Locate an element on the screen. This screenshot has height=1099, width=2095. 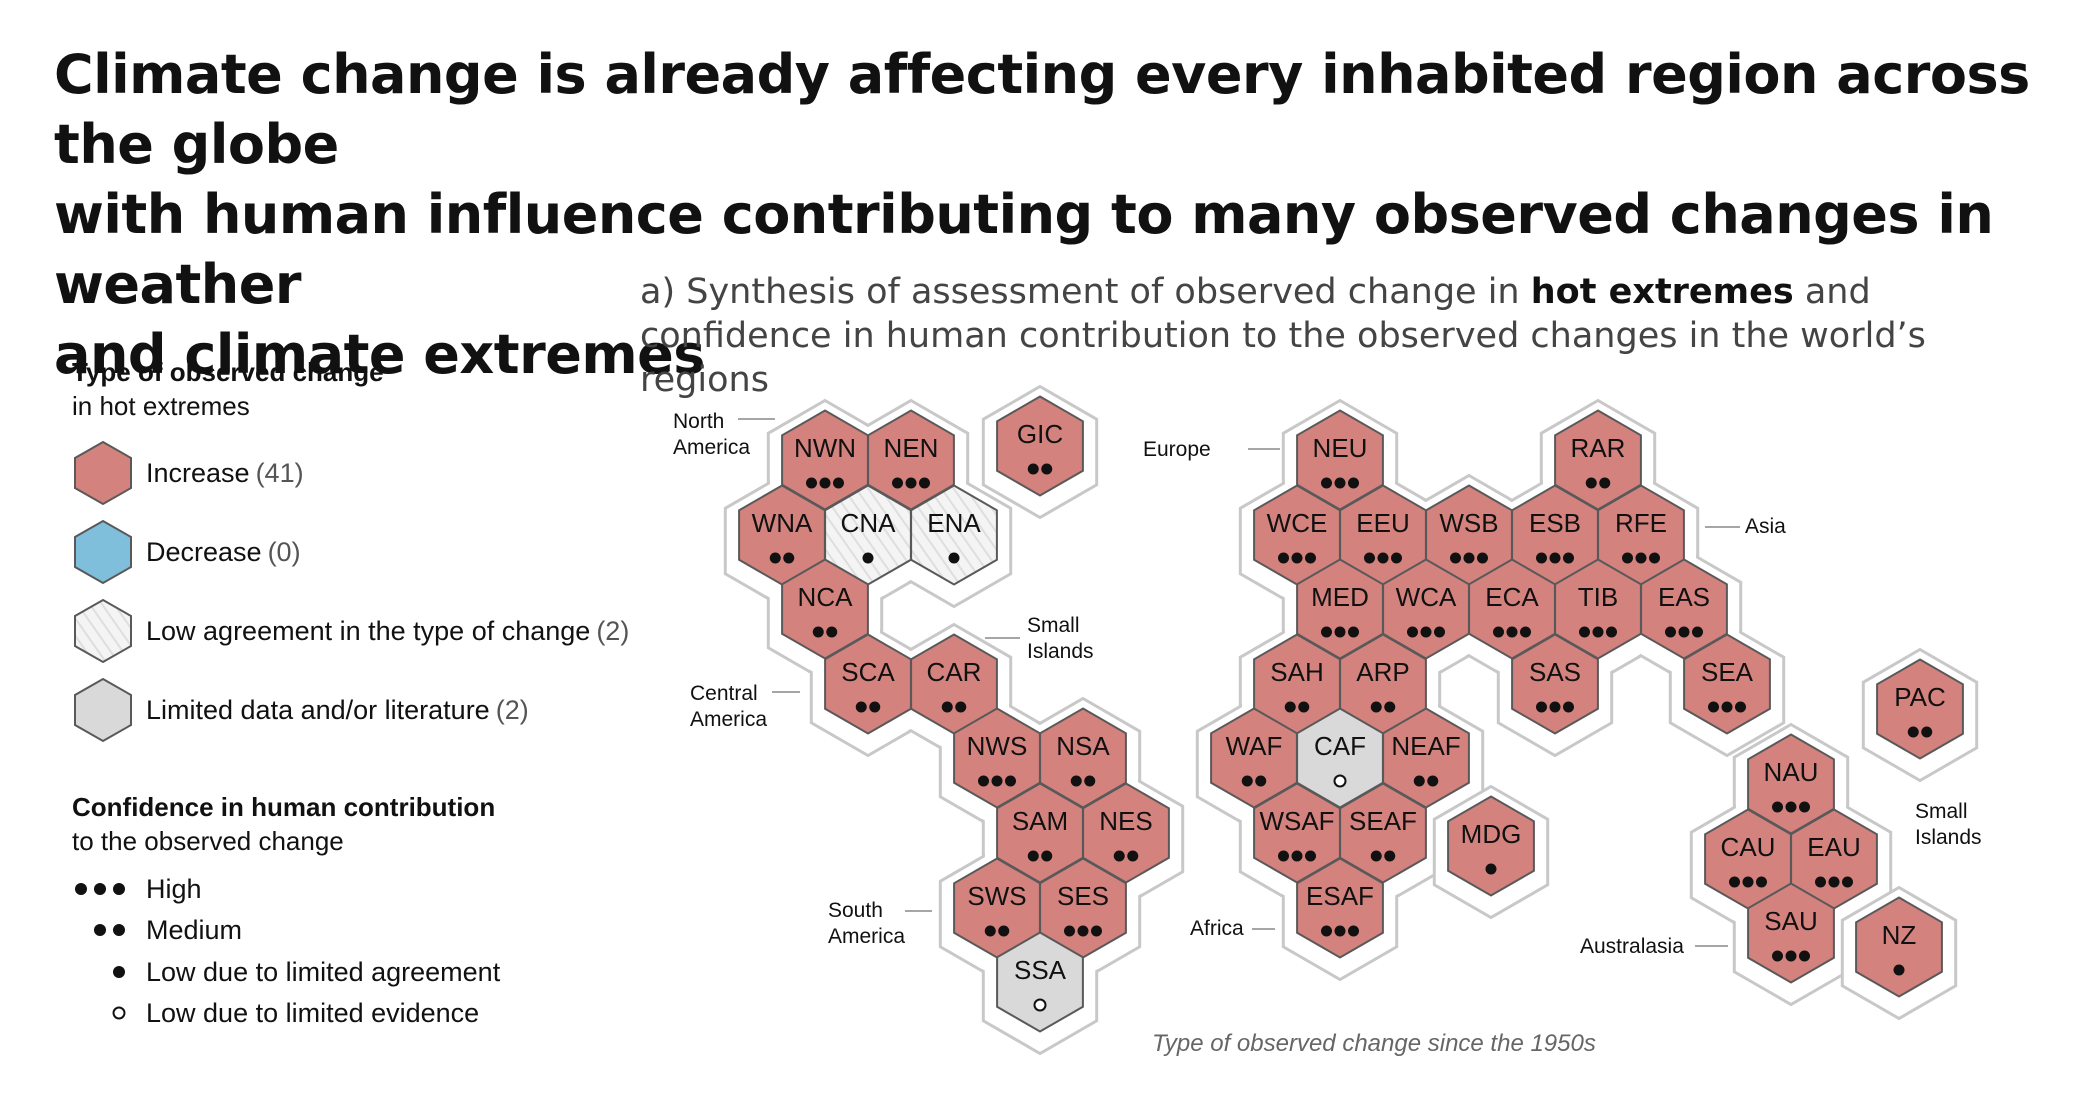
legend-low-label: Low agreement in the type of change is located at coordinates (368, 630).